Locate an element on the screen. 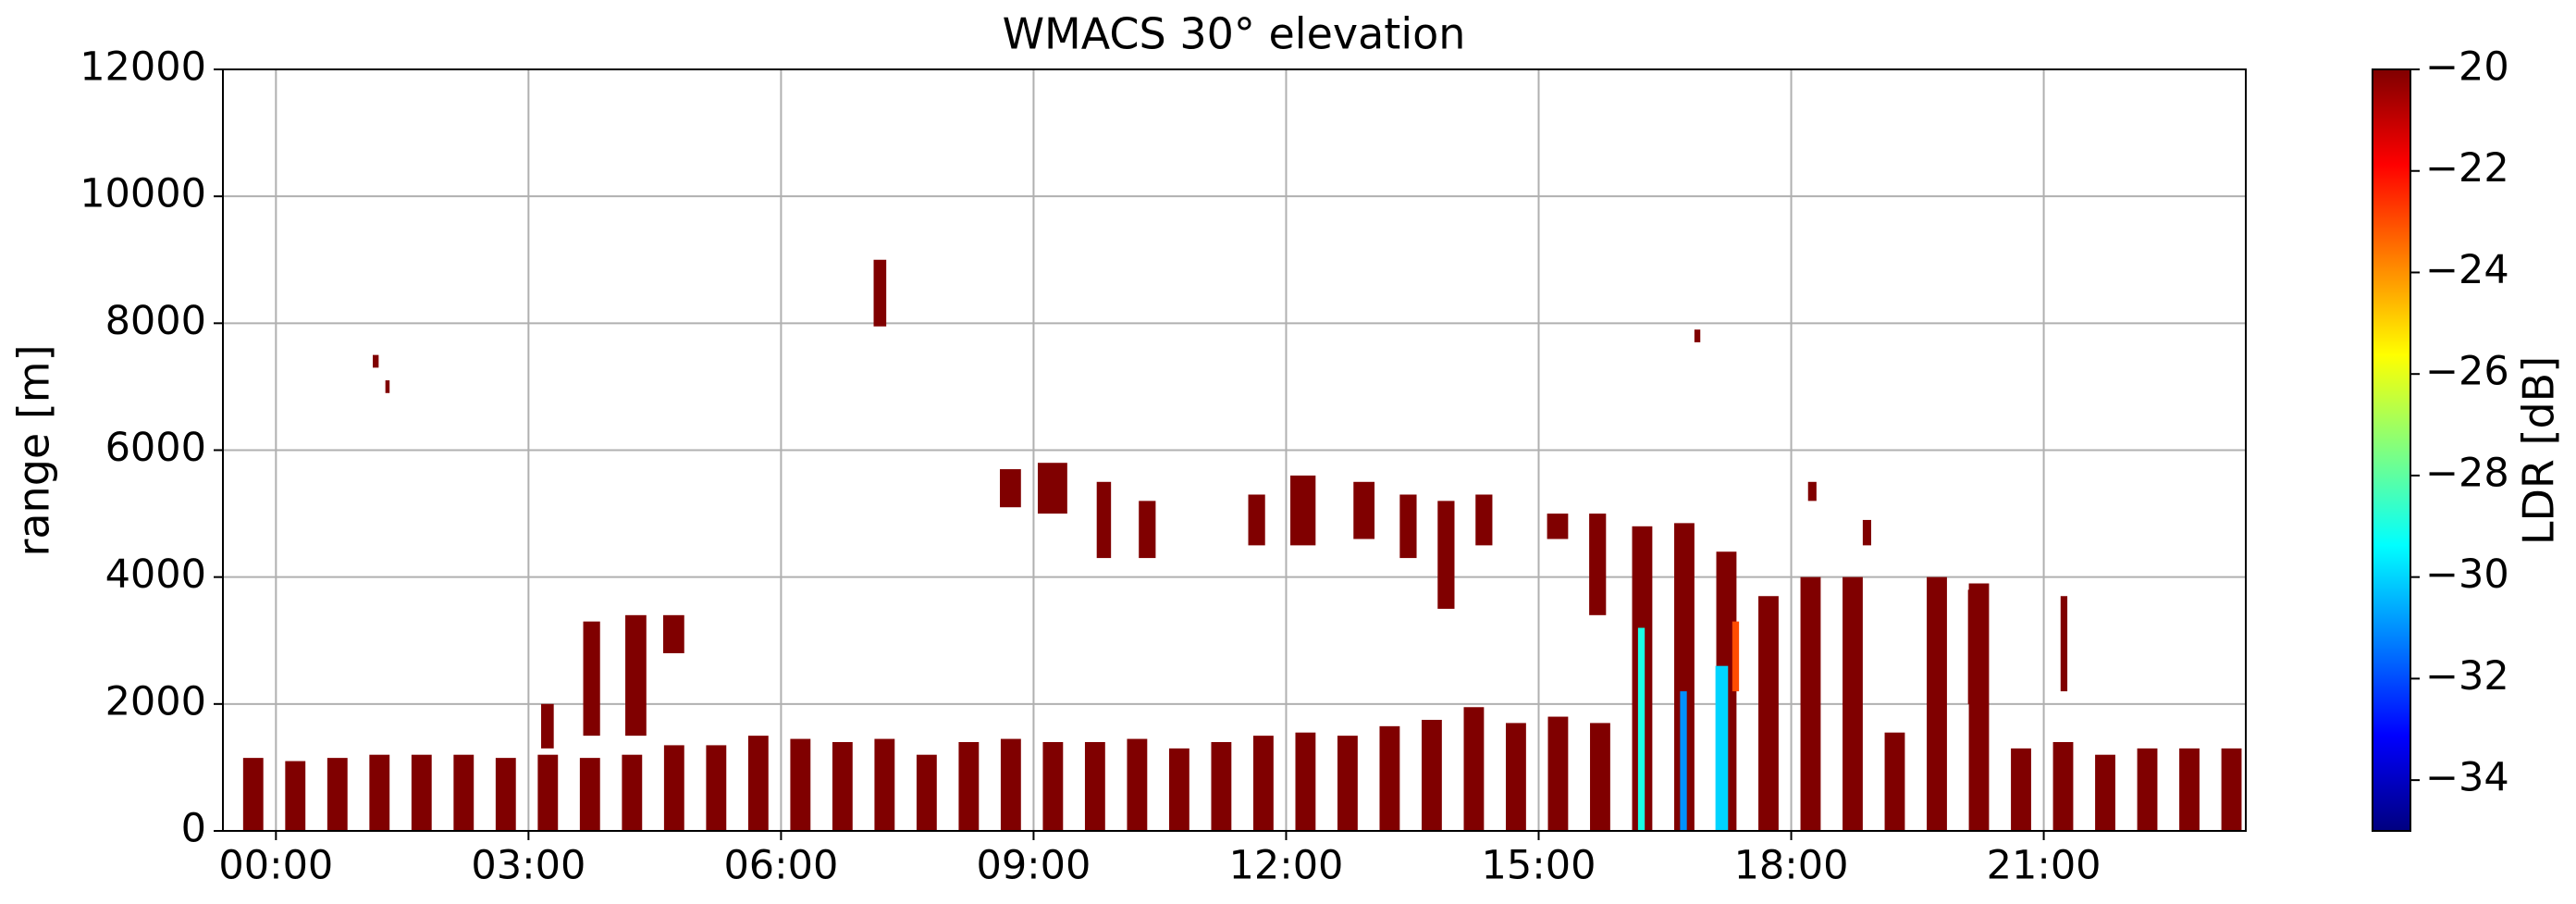  chart-title: WMACS 30° elevation is located at coordinates (1234, 34).